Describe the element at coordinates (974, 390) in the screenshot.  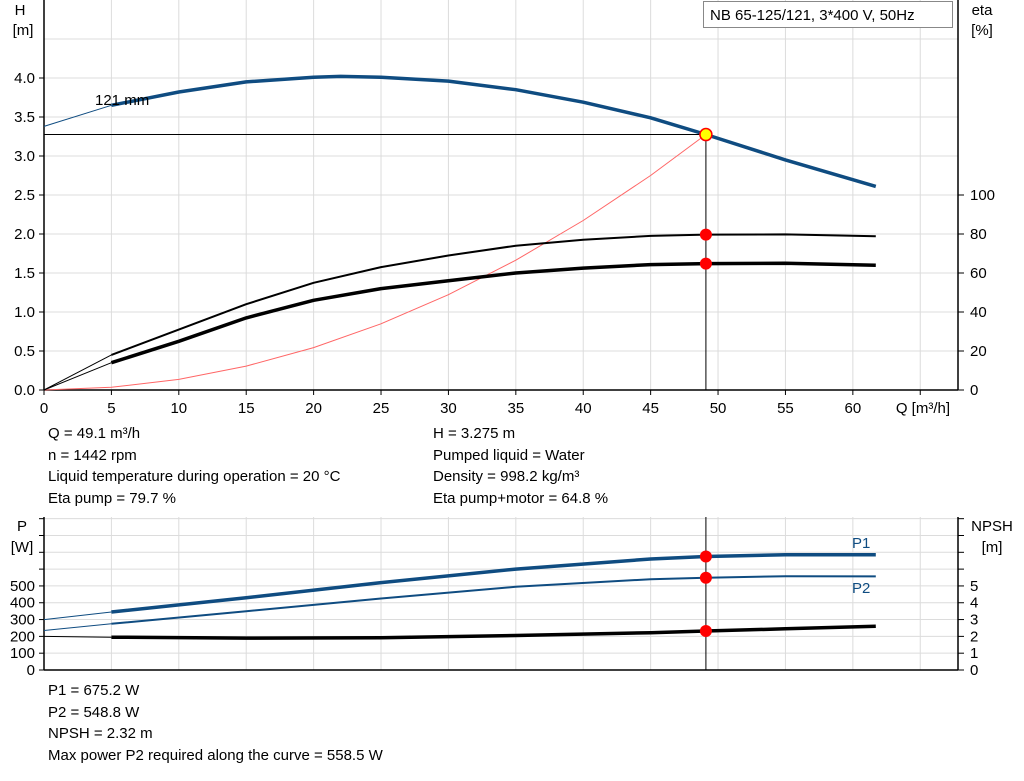
I see `y2-tick-label: 0` at that location.